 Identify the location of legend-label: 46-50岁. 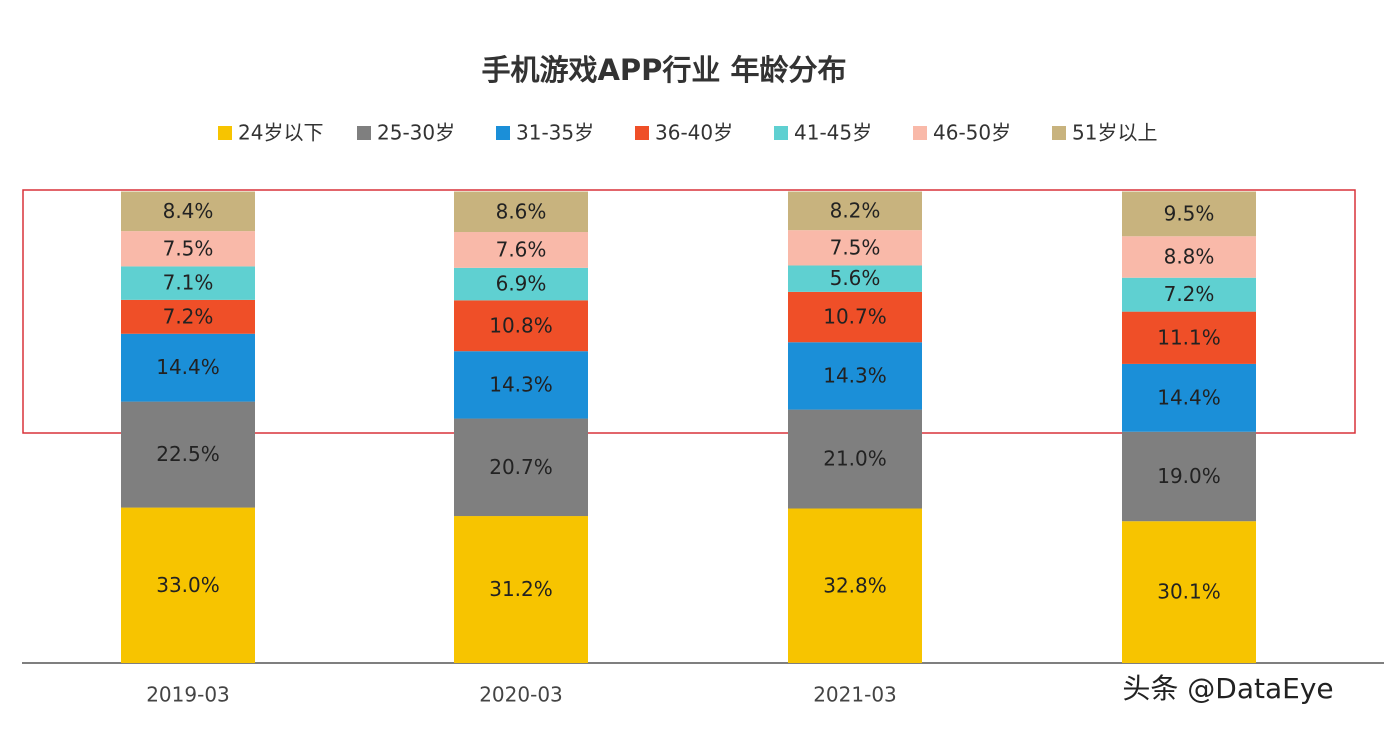
(972, 133).